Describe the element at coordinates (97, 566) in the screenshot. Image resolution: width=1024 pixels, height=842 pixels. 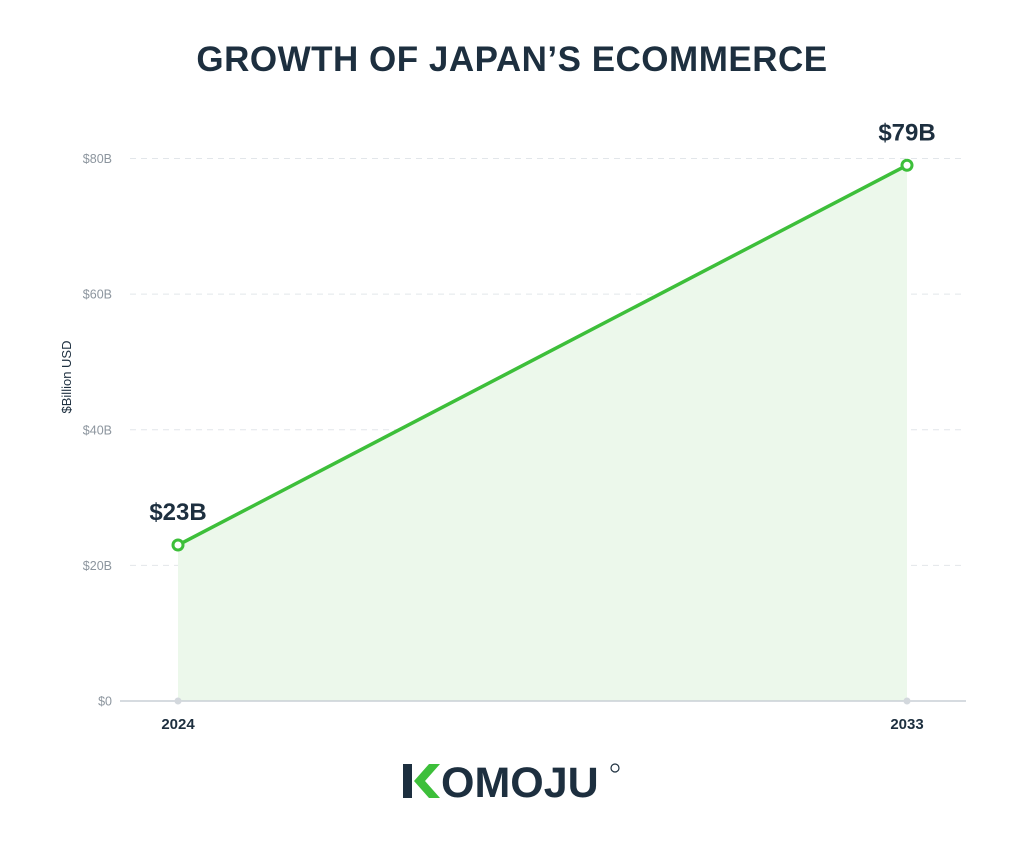
I see `y-tick-label: $20B` at that location.